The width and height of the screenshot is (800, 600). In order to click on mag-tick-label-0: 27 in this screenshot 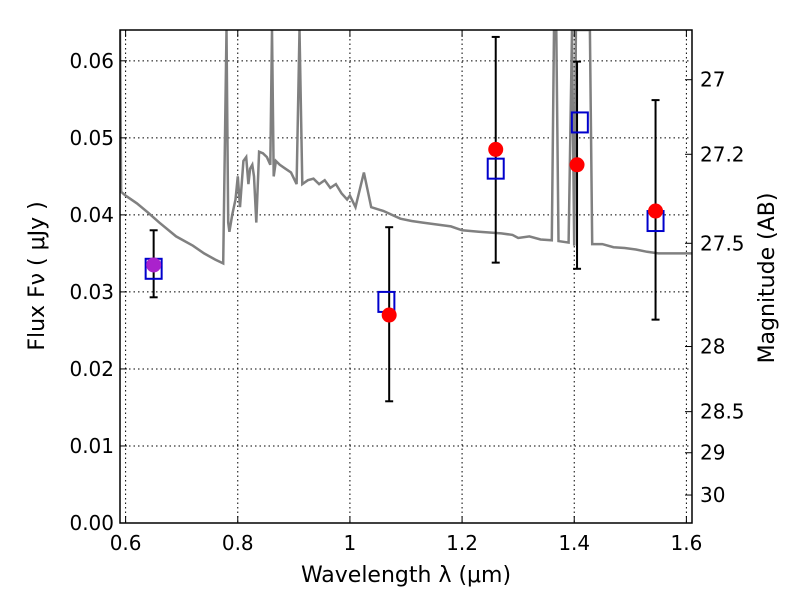, I will do `click(712, 80)`.